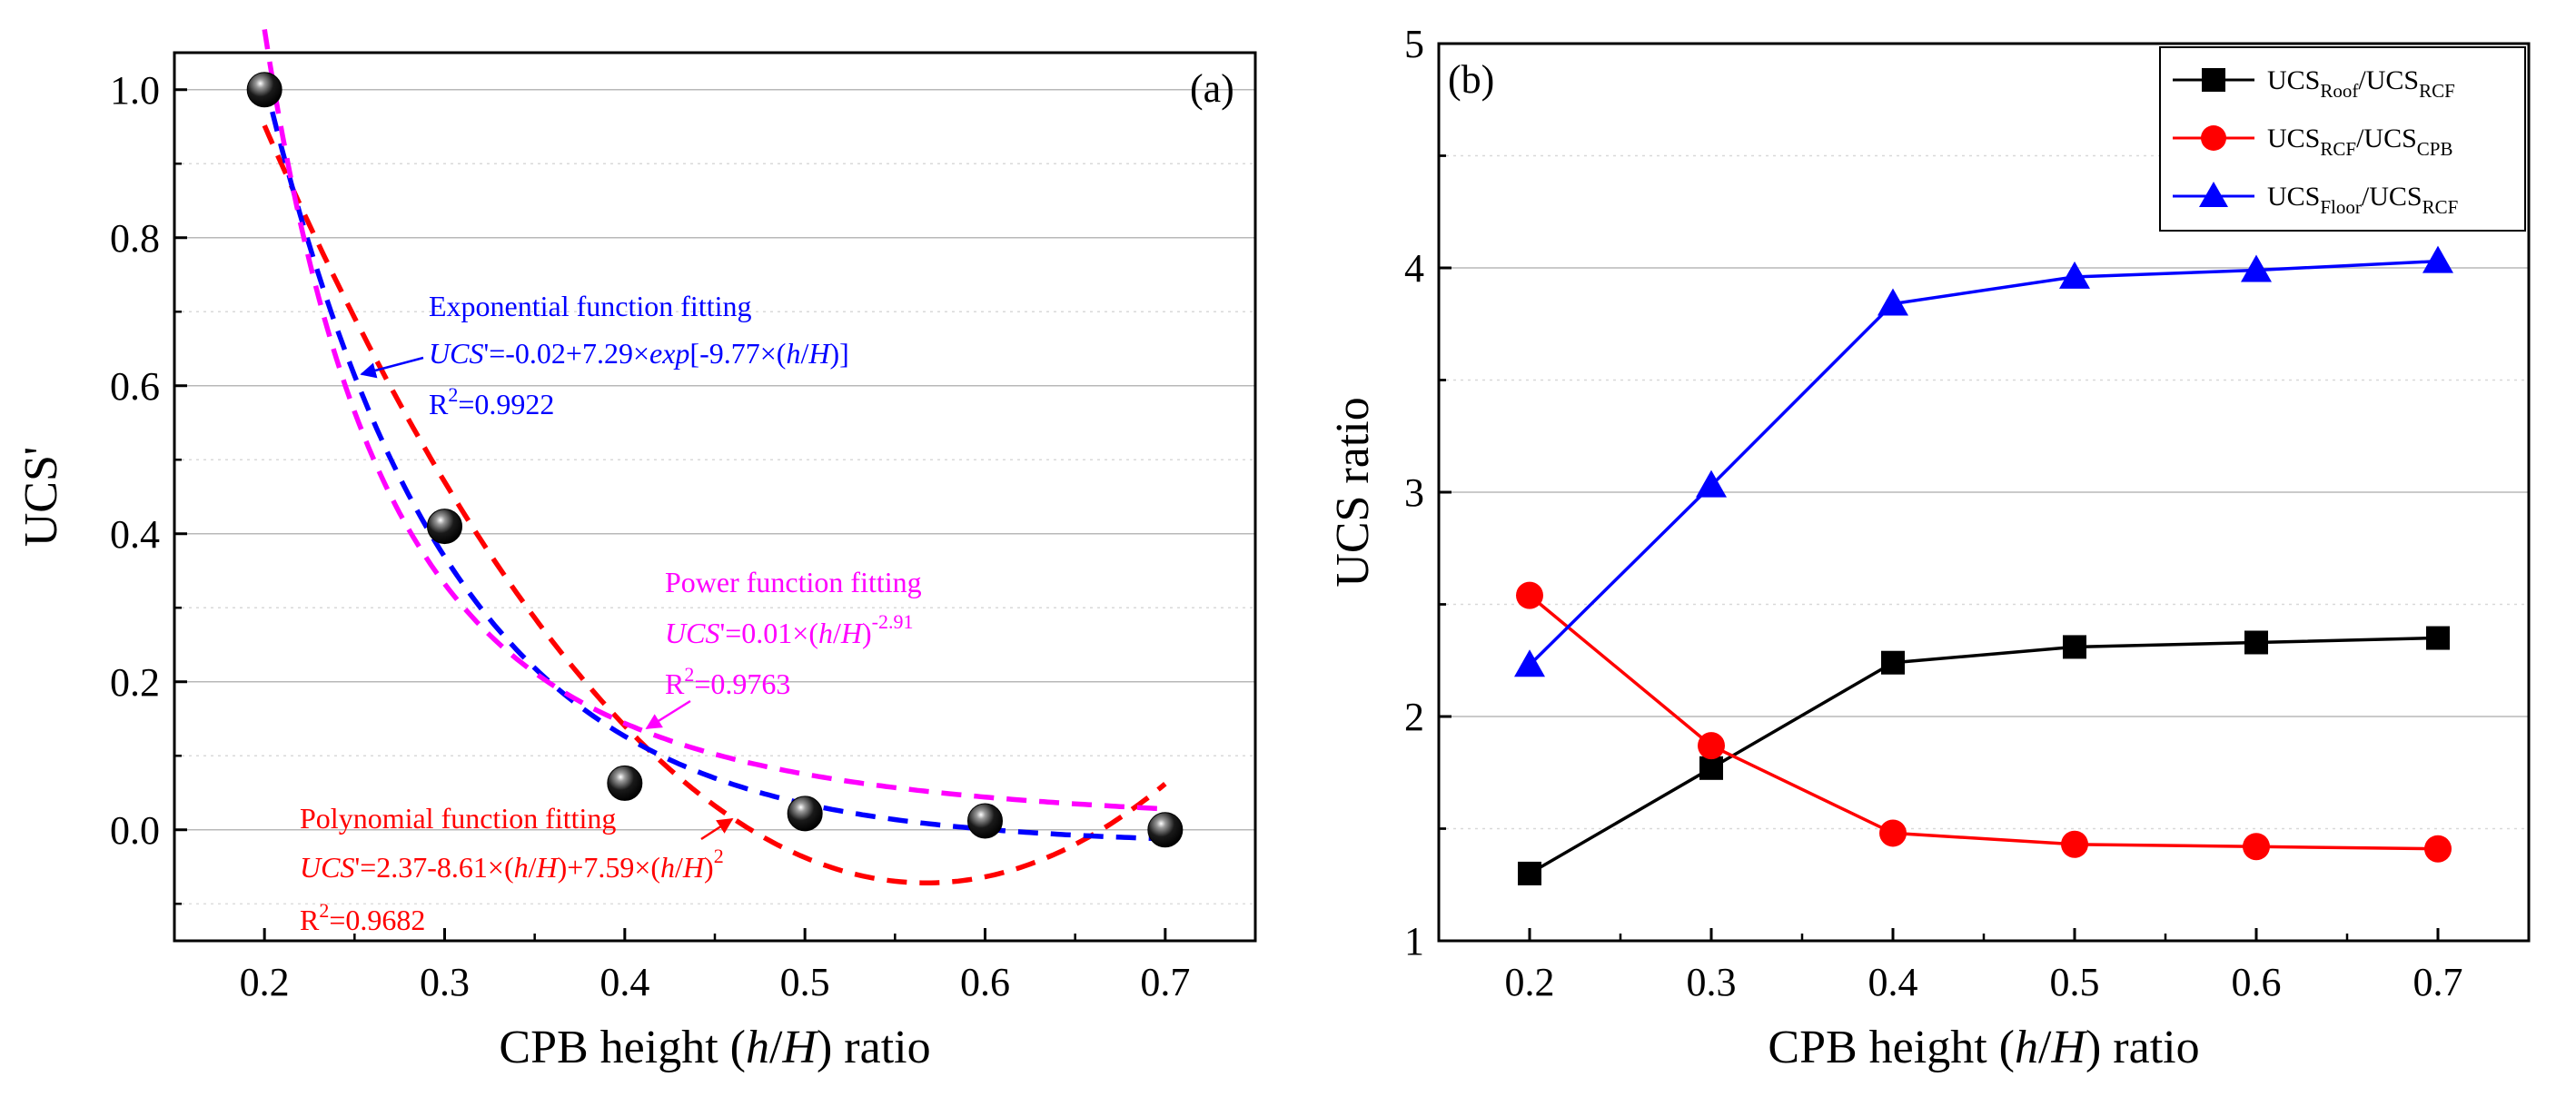 This screenshot has width=2576, height=1097. What do you see at coordinates (2213, 138) in the screenshot?
I see `legend-swatch-marker-rcf` at bounding box center [2213, 138].